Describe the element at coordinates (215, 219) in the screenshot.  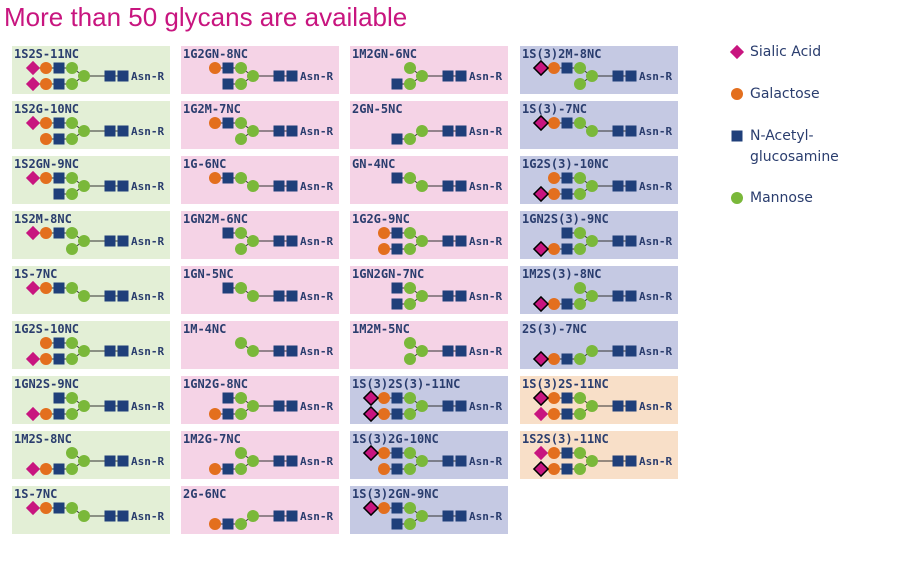
I see `glycan-name: 1GN2M-6NC` at that location.